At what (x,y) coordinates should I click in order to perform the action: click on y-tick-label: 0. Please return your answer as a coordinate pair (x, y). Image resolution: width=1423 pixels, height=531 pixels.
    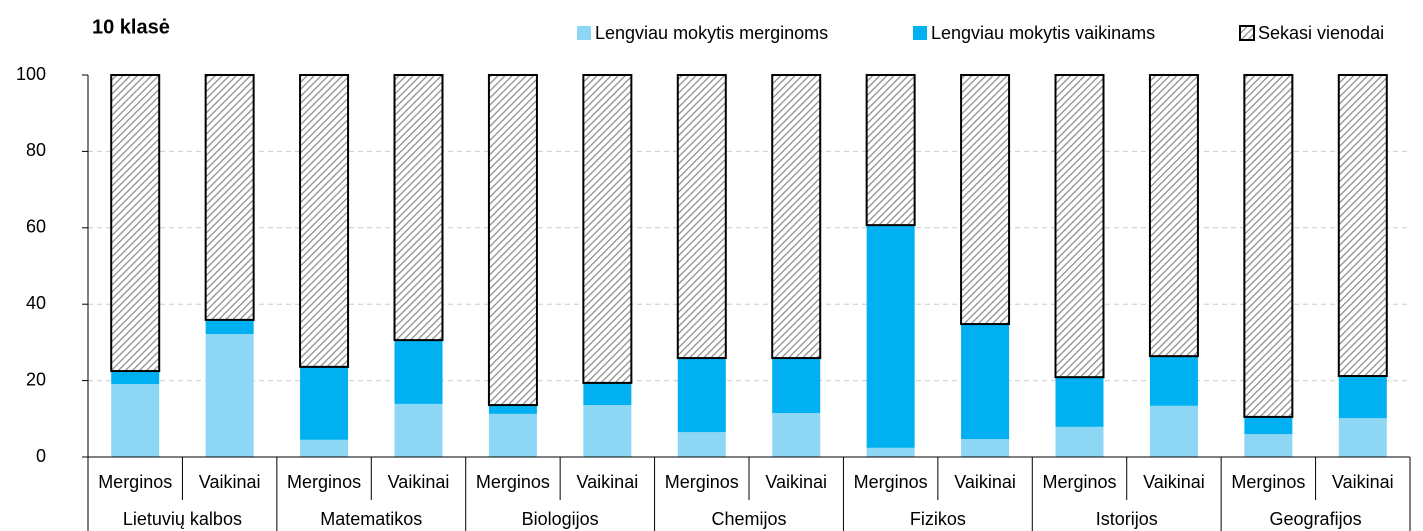
    Looking at the image, I should click on (41, 456).